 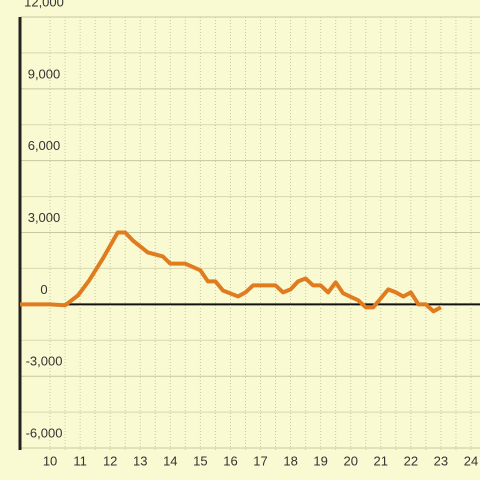 I want to click on x-tick-label: 14, so click(x=170, y=460).